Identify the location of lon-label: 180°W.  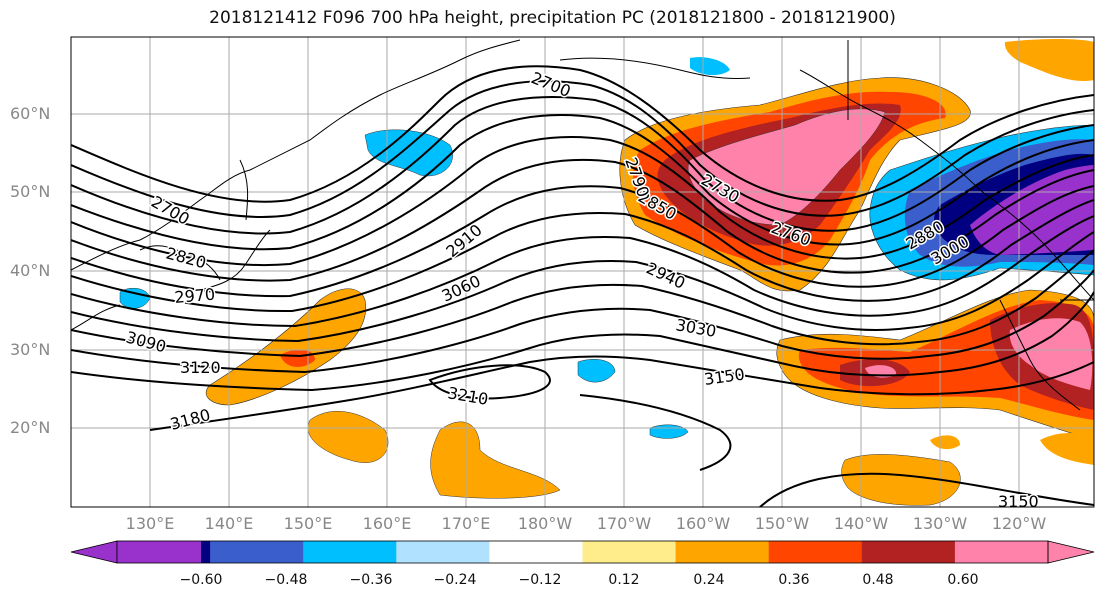
(545, 523).